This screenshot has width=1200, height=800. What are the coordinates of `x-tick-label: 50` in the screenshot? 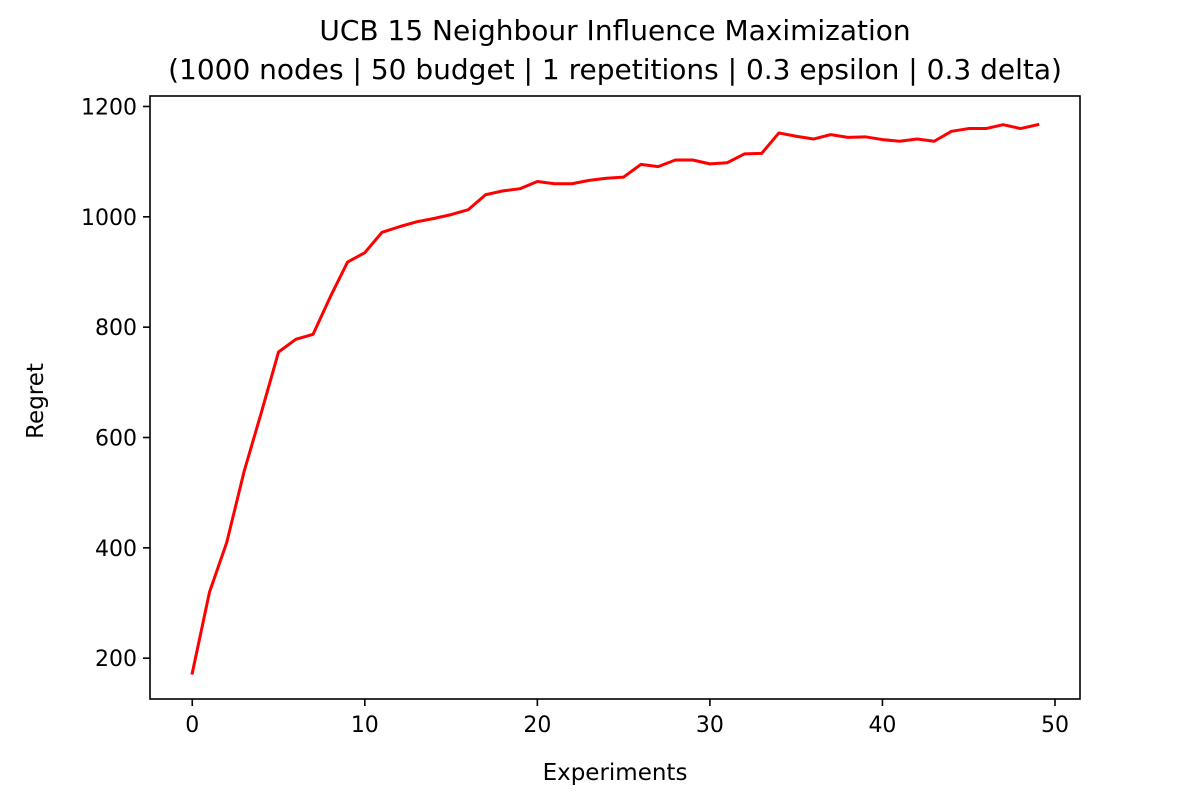 It's located at (1055, 725).